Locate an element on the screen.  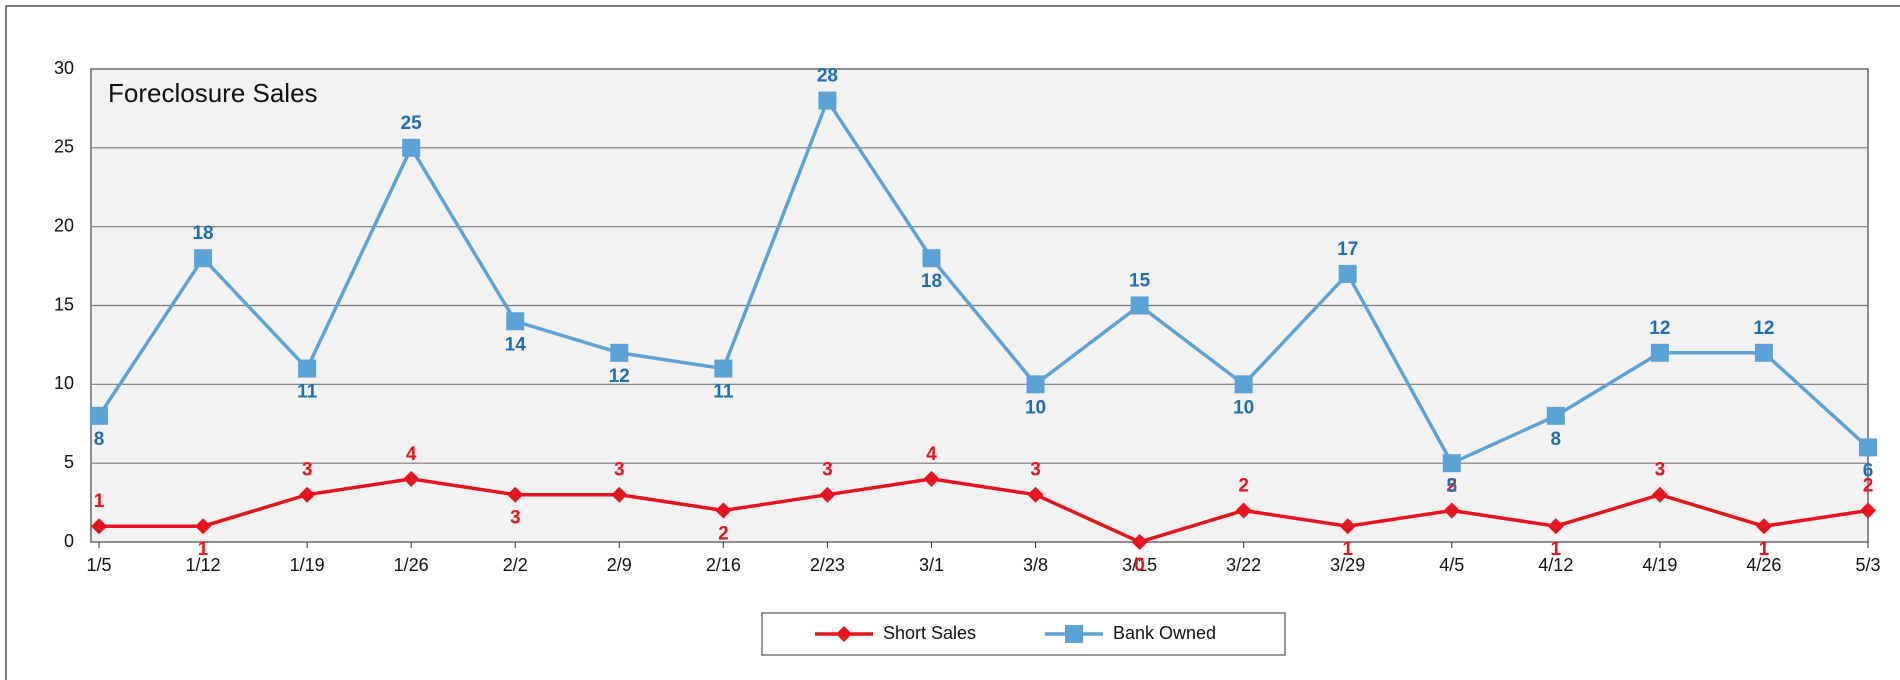
x-tick-label: 3/1 is located at coordinates (931, 565).